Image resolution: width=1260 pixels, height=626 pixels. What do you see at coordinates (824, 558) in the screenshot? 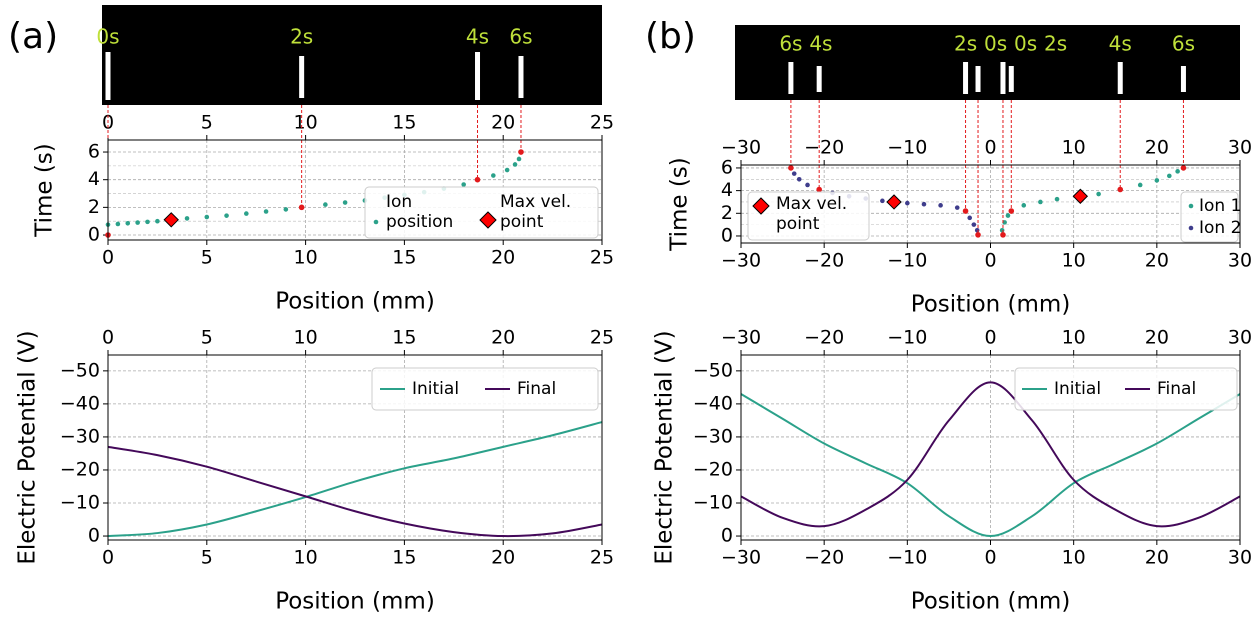
I see `x-tick-label: −20` at bounding box center [824, 558].